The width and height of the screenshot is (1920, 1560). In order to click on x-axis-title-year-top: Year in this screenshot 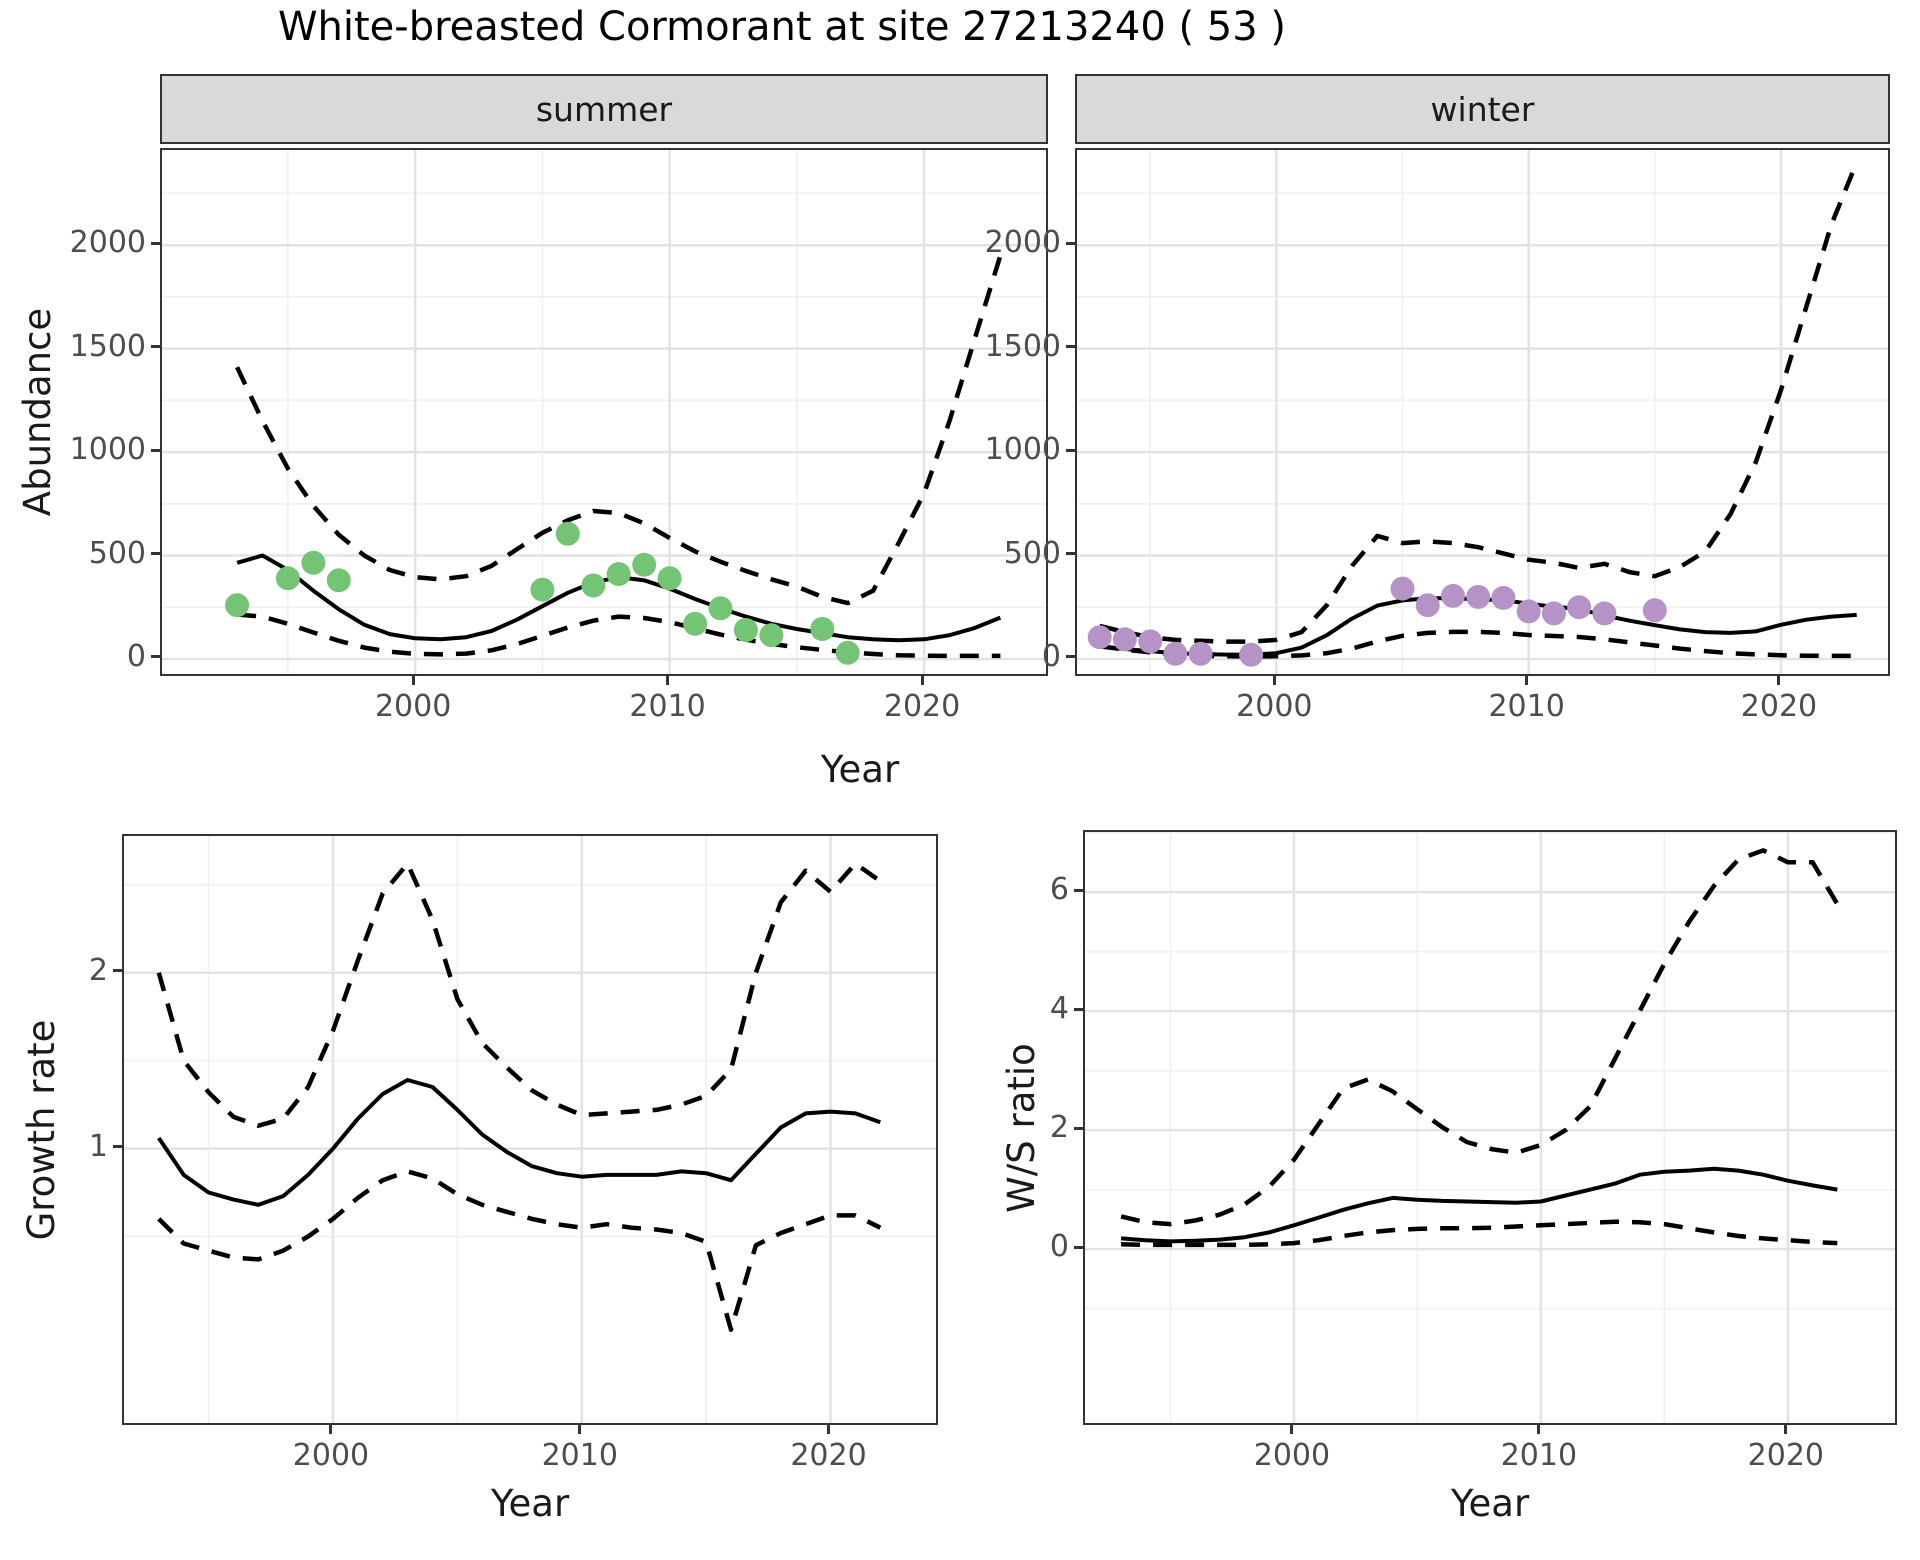, I will do `click(860, 769)`.